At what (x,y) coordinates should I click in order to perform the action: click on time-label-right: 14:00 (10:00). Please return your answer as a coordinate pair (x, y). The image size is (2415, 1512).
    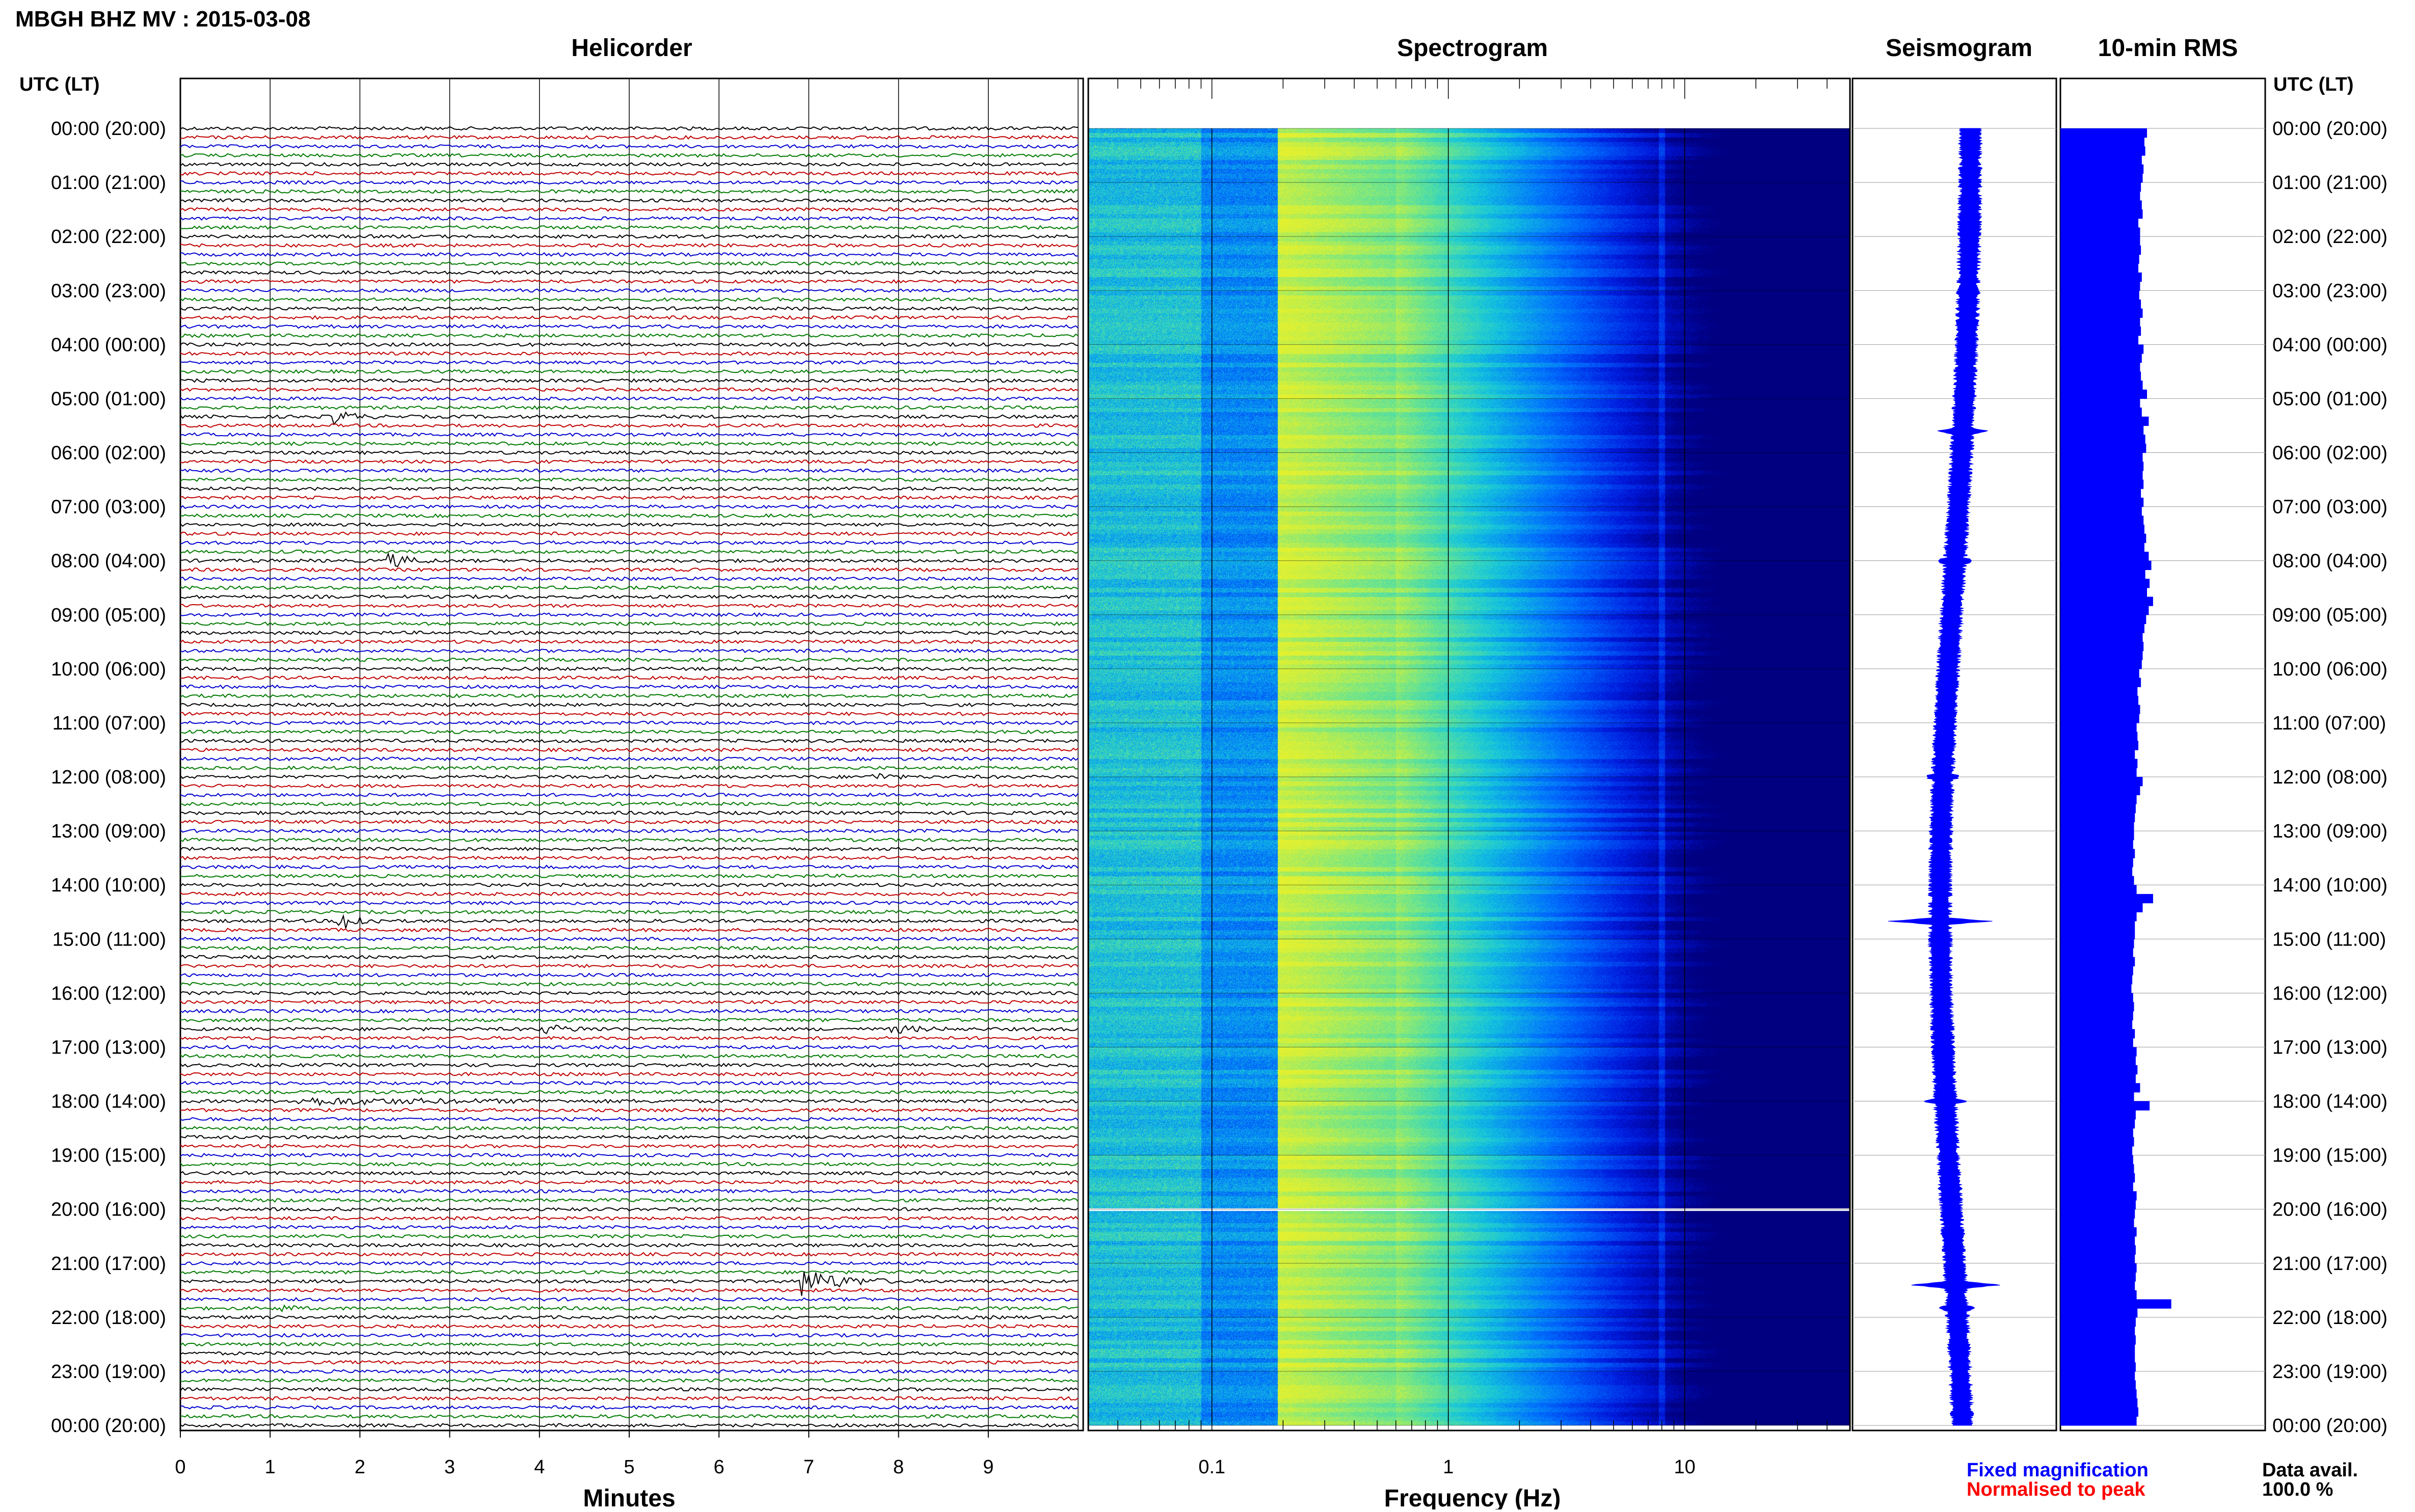
    Looking at the image, I should click on (2330, 885).